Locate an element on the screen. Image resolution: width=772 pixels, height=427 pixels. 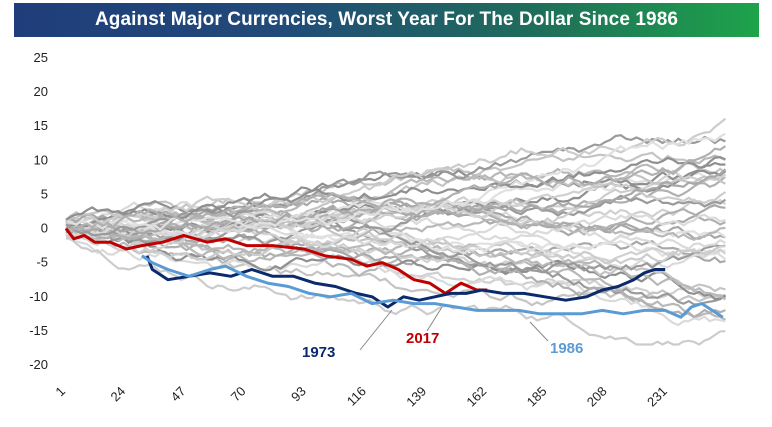
y-tick-label: 25 is located at coordinates (41, 57).